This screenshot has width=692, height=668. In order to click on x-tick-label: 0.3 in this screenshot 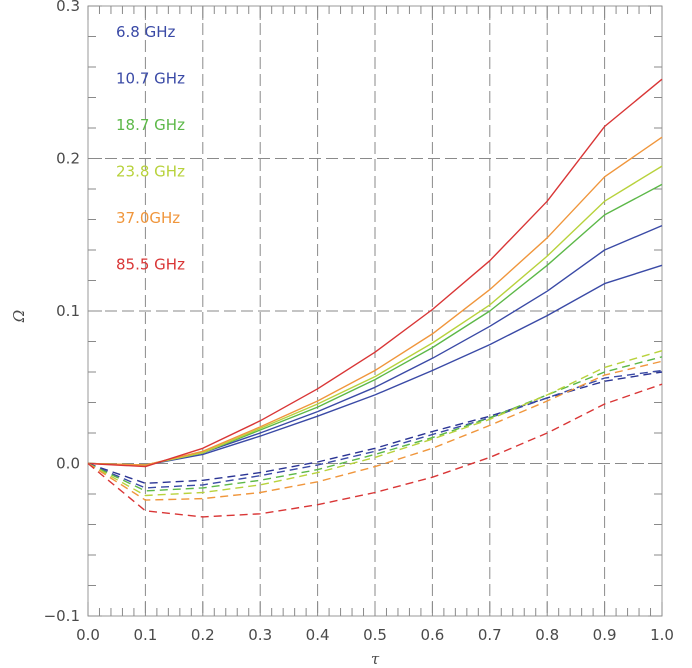, I will do `click(260, 635)`.